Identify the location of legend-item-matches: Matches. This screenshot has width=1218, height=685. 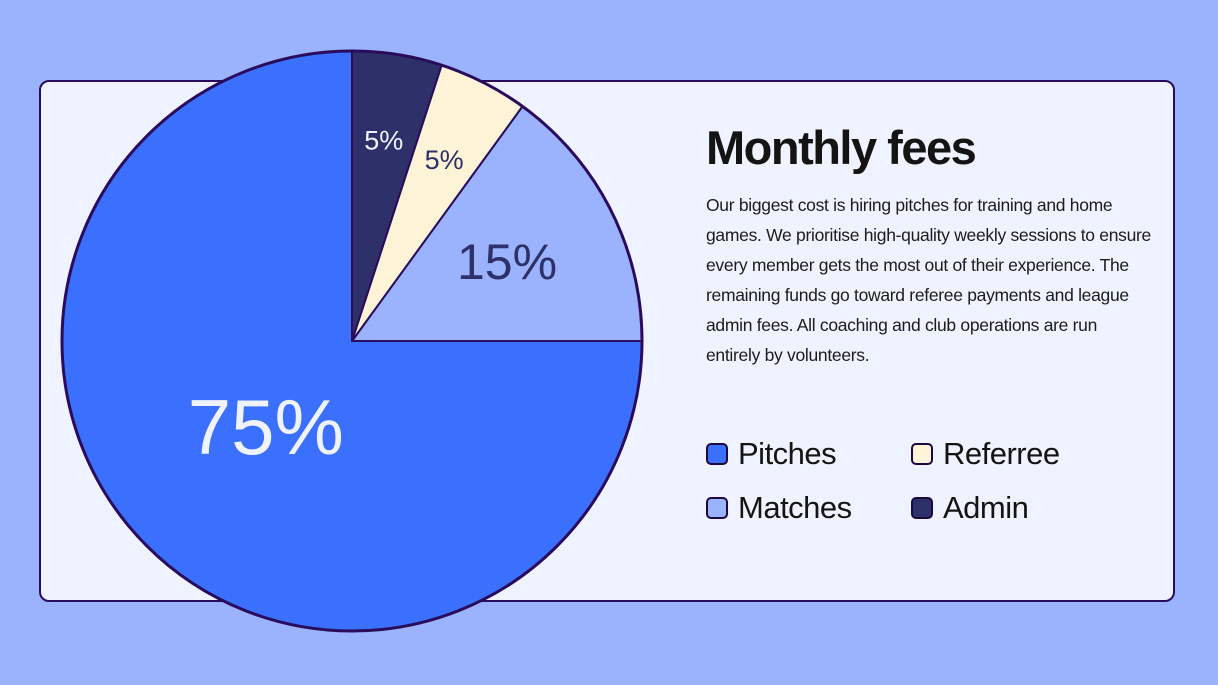
(808, 508).